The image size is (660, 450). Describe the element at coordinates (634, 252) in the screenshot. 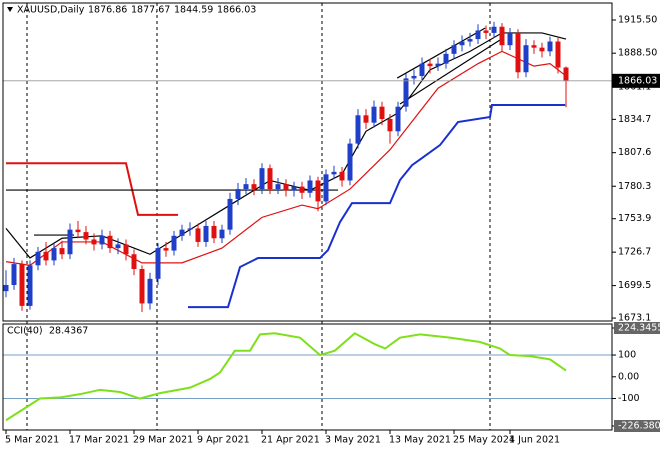

I see `y-tick-label: 1726.7` at that location.